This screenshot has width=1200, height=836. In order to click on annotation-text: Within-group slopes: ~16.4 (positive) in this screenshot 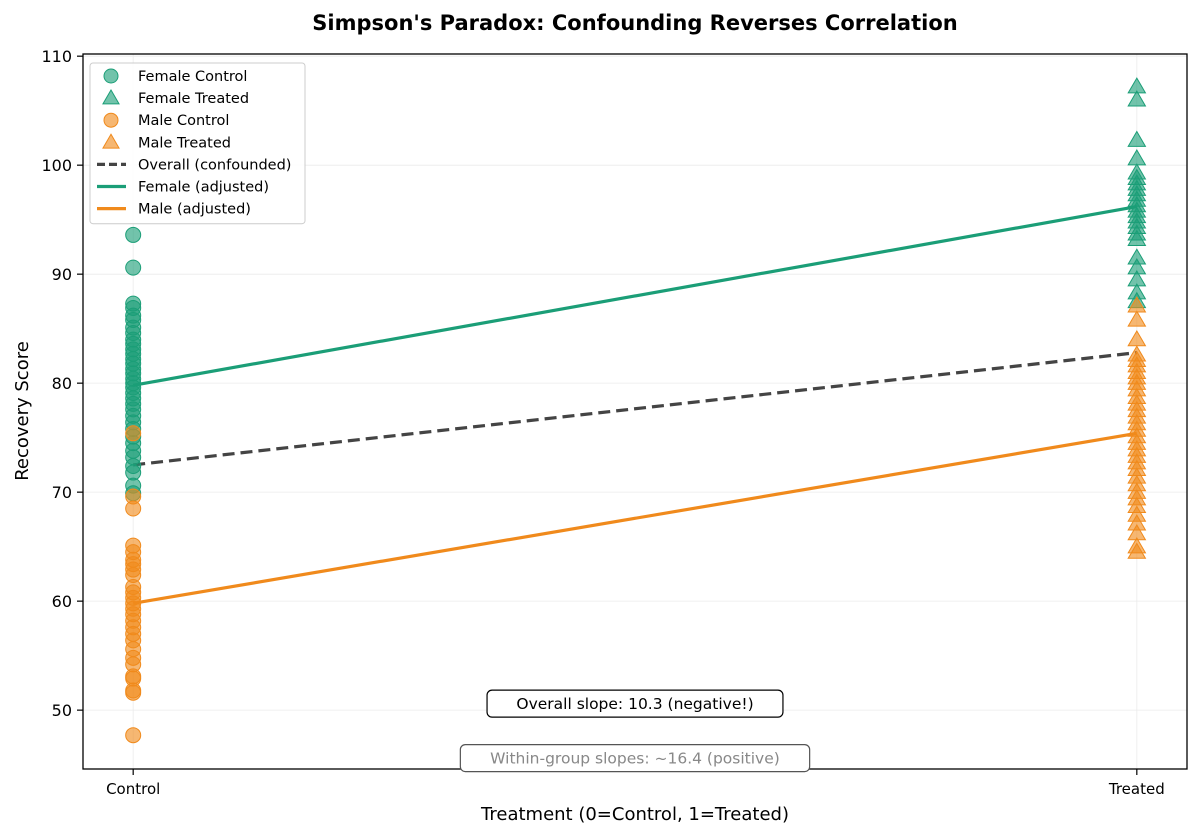, I will do `click(635, 759)`.